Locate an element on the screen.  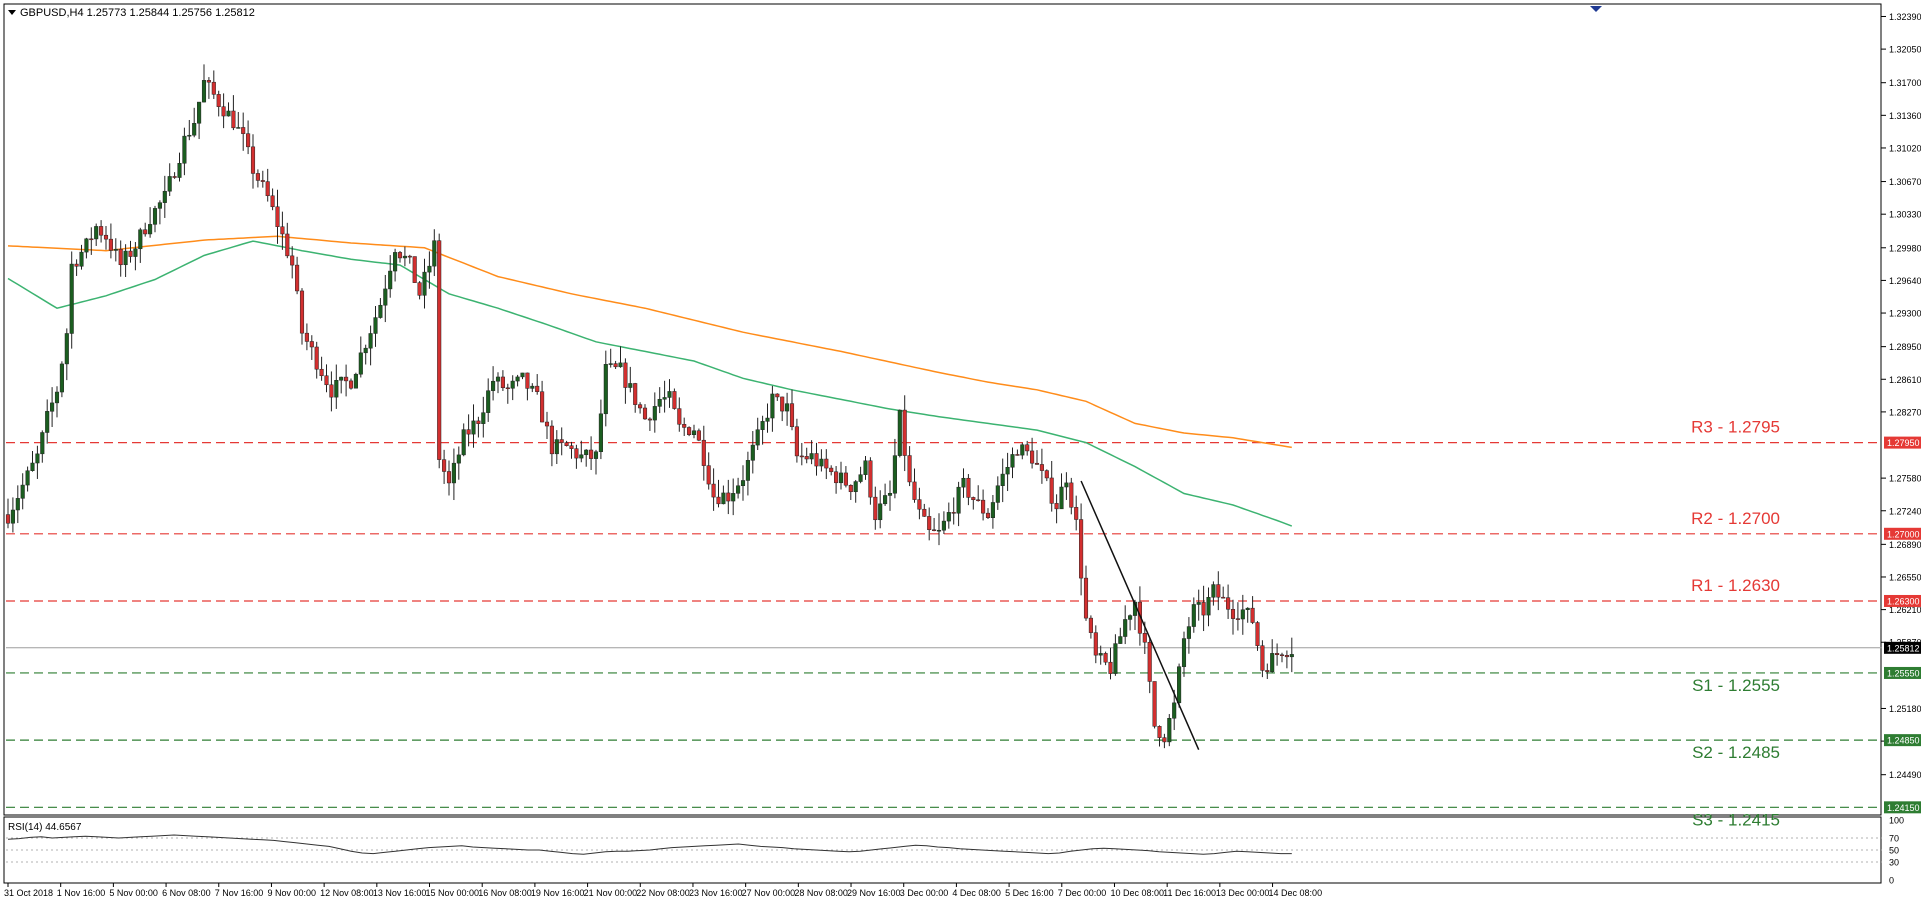
level-price-tag-label: 1.24150 is located at coordinates (1903, 808).